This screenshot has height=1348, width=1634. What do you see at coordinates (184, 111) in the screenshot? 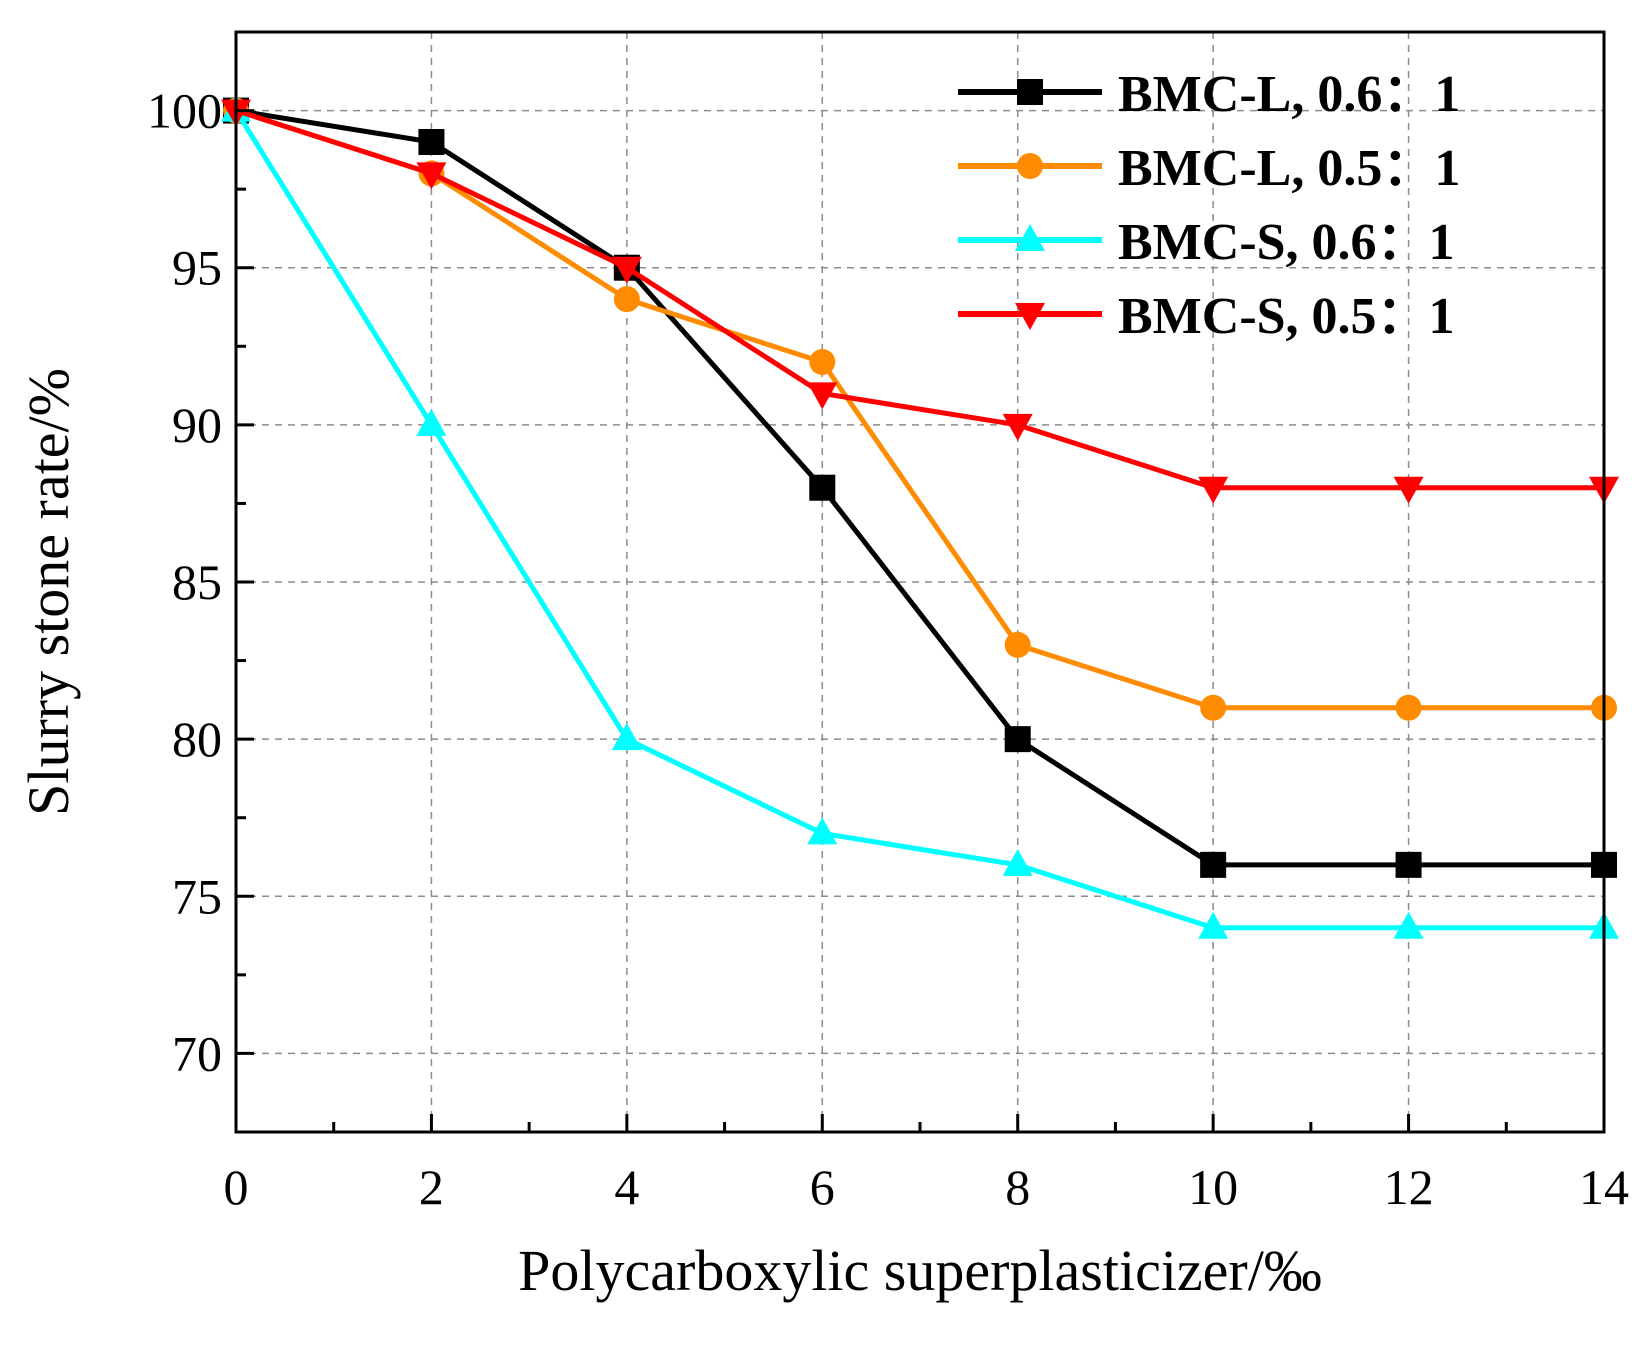
I see `y-tick-label: 100` at bounding box center [184, 111].